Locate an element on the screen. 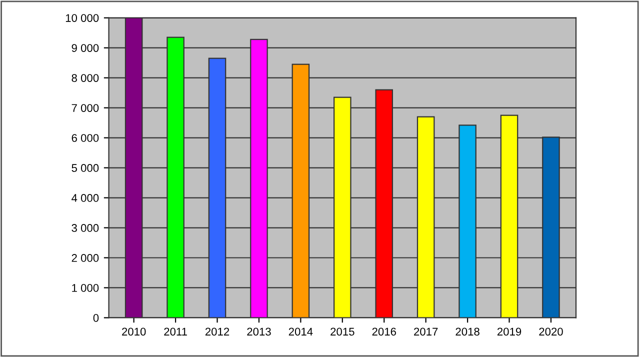  x-tick-label: 2015 is located at coordinates (342, 332).